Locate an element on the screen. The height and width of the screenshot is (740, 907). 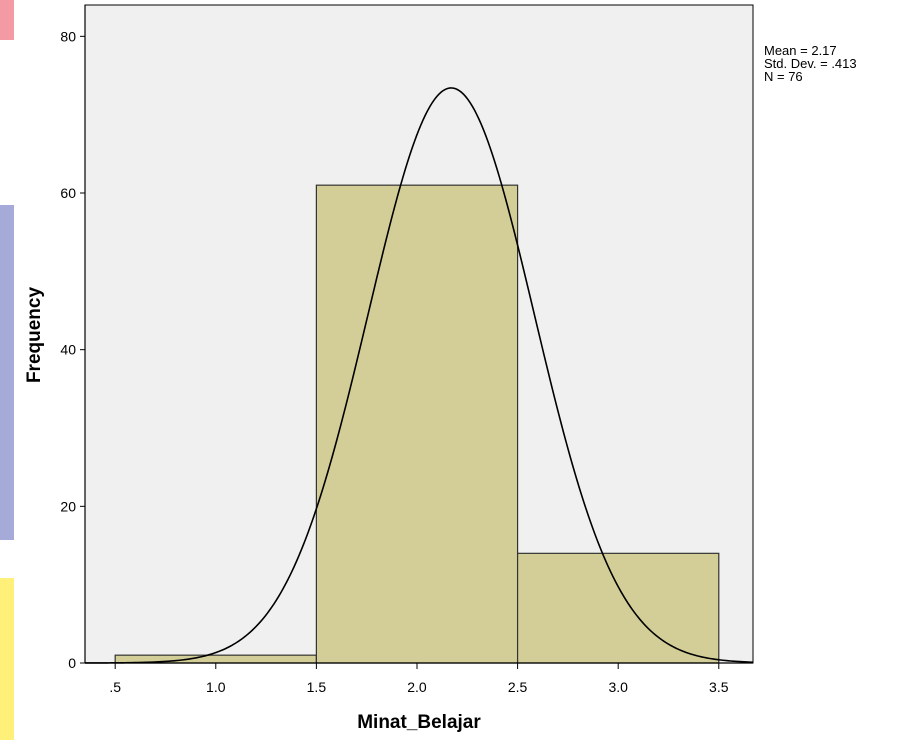
left-decoration-yellow is located at coordinates (7, 659).